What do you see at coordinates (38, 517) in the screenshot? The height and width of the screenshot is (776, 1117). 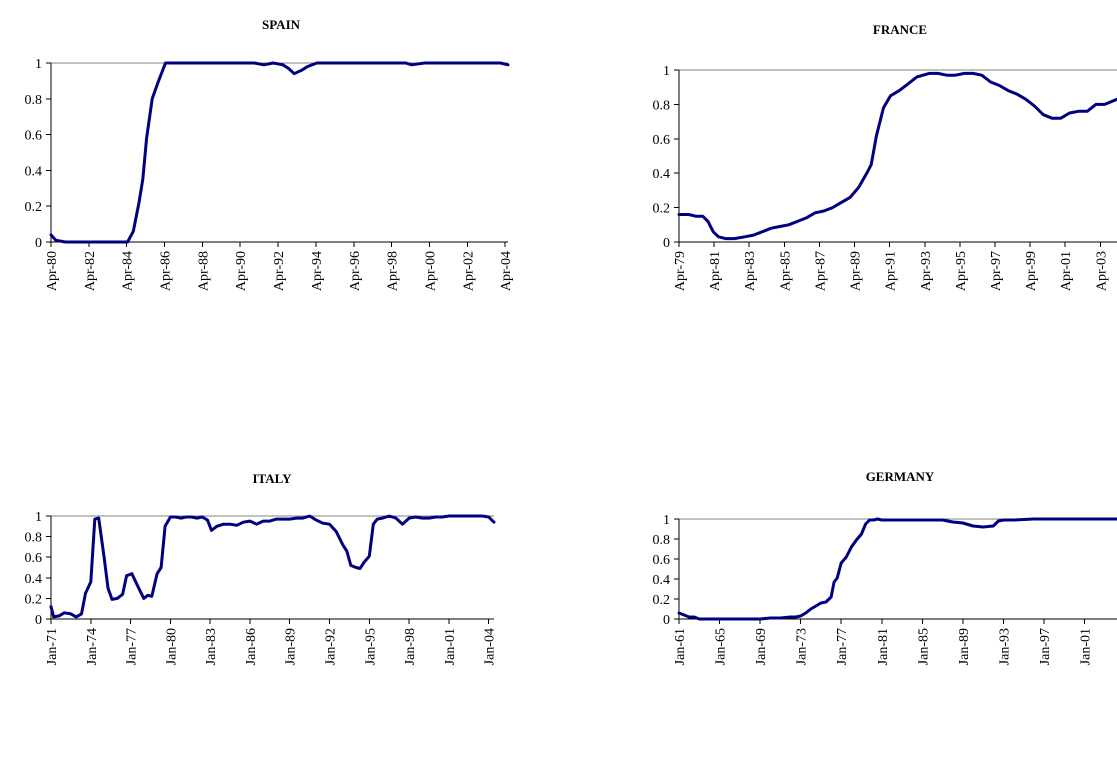 I see `italy-y-tick-label: 1` at bounding box center [38, 517].